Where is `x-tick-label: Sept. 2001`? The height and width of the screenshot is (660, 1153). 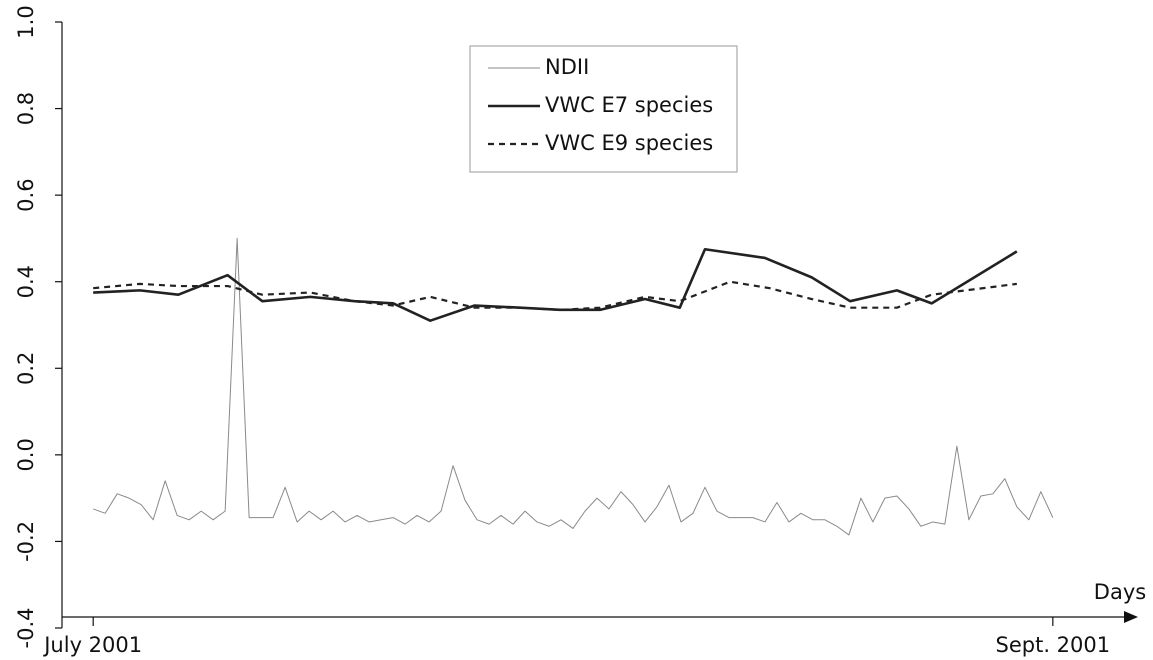 x-tick-label: Sept. 2001 is located at coordinates (1053, 645).